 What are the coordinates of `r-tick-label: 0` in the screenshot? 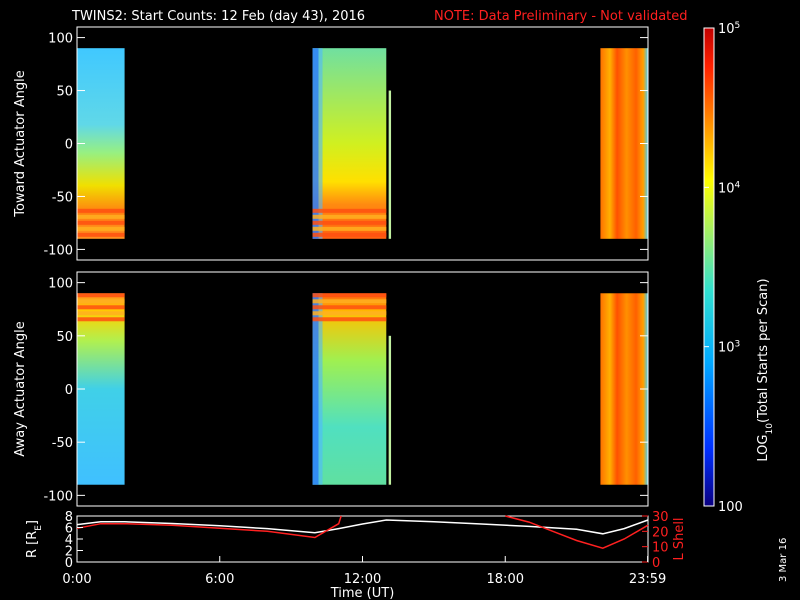 It's located at (69, 563).